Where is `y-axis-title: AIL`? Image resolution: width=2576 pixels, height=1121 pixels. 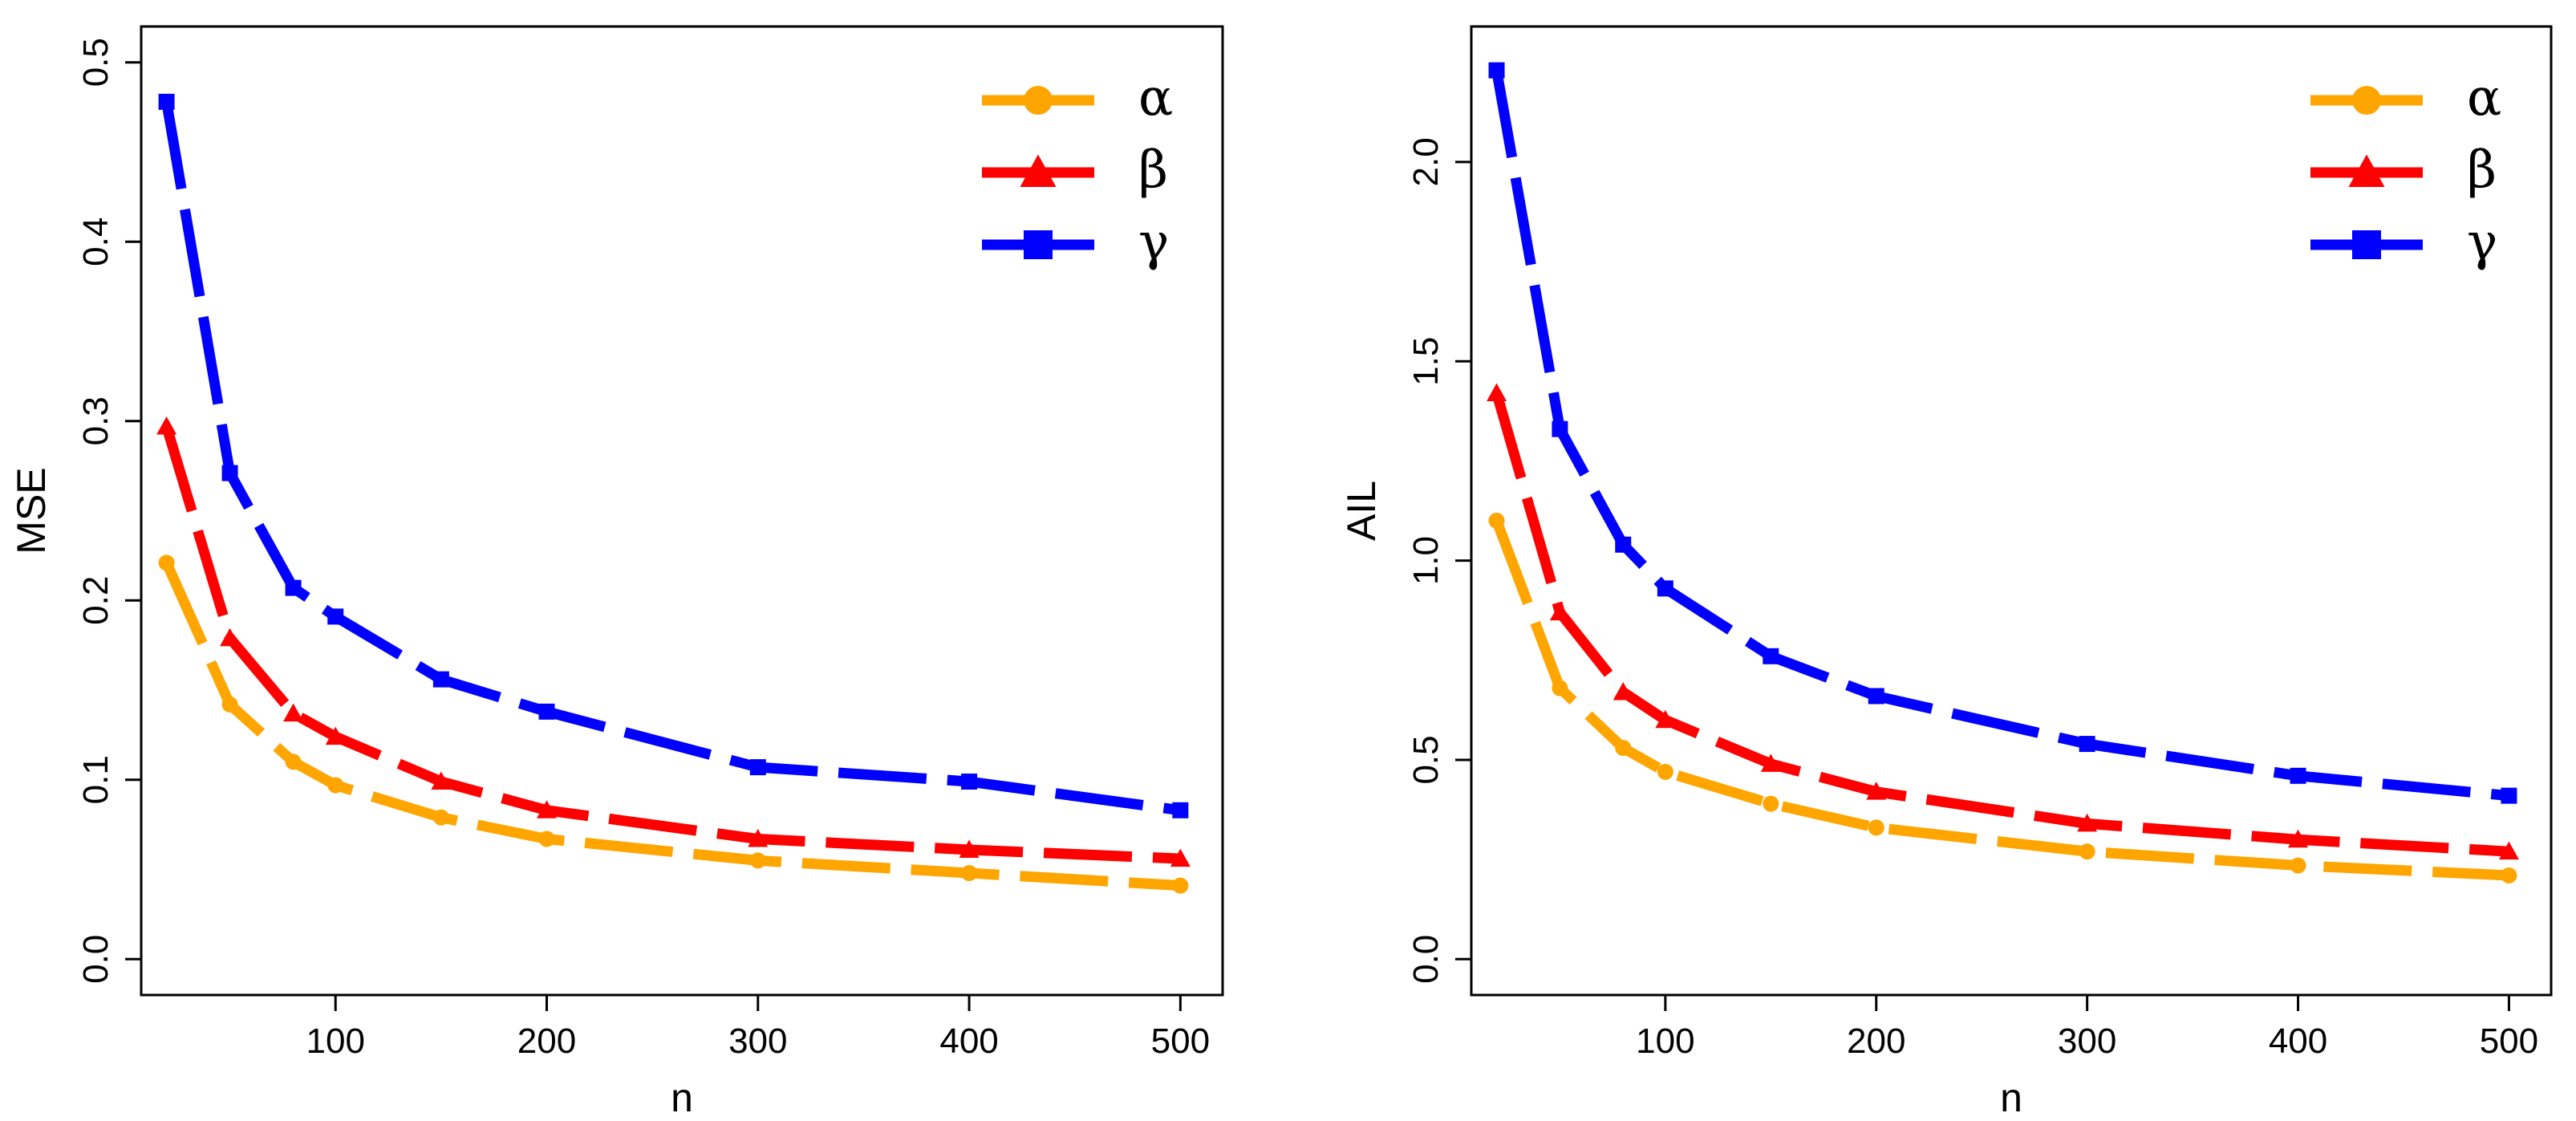 y-axis-title: AIL is located at coordinates (1361, 511).